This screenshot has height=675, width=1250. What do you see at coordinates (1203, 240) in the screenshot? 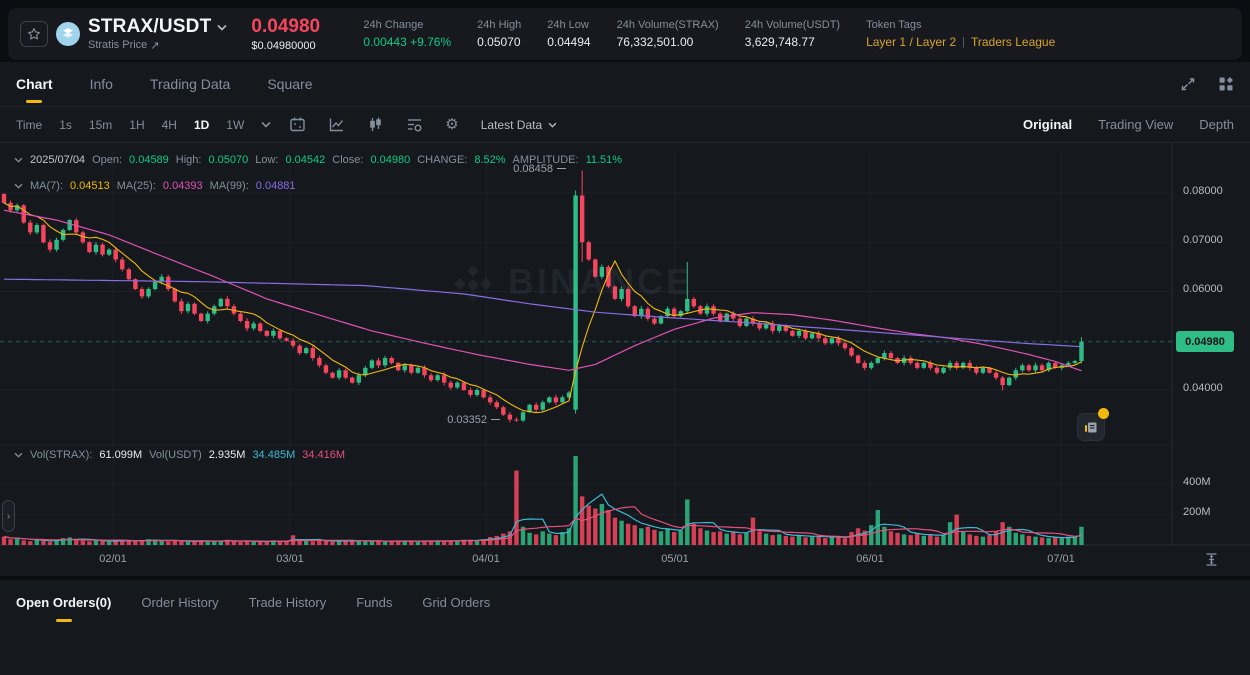
I see `price-tick: 0.07000` at bounding box center [1203, 240].